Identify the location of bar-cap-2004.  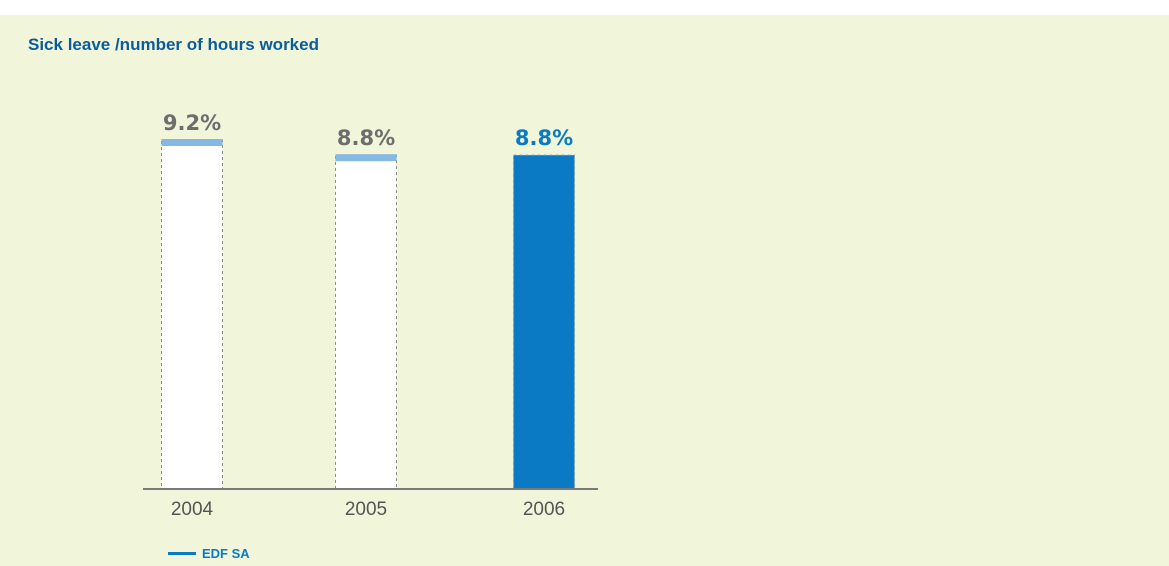
(192, 142).